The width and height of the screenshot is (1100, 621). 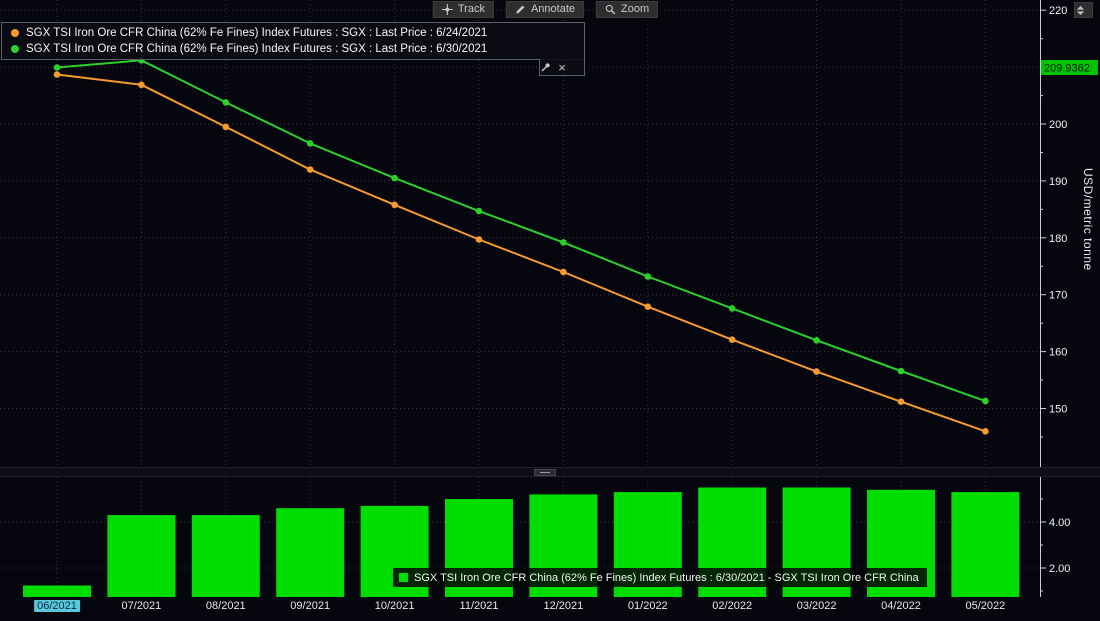 I want to click on x-tick-label: 09/2021, so click(x=310, y=606).